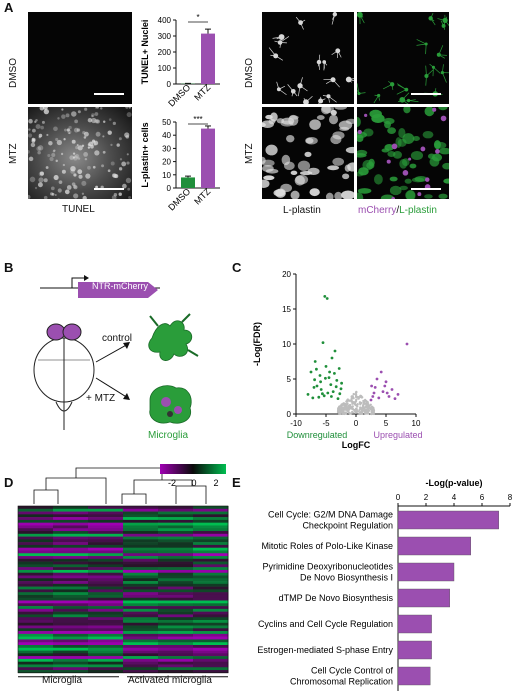 Image resolution: width=517 pixels, height=691 pixels. Describe the element at coordinates (80, 153) in the screenshot. I see `tunel-mtz-image` at that location.